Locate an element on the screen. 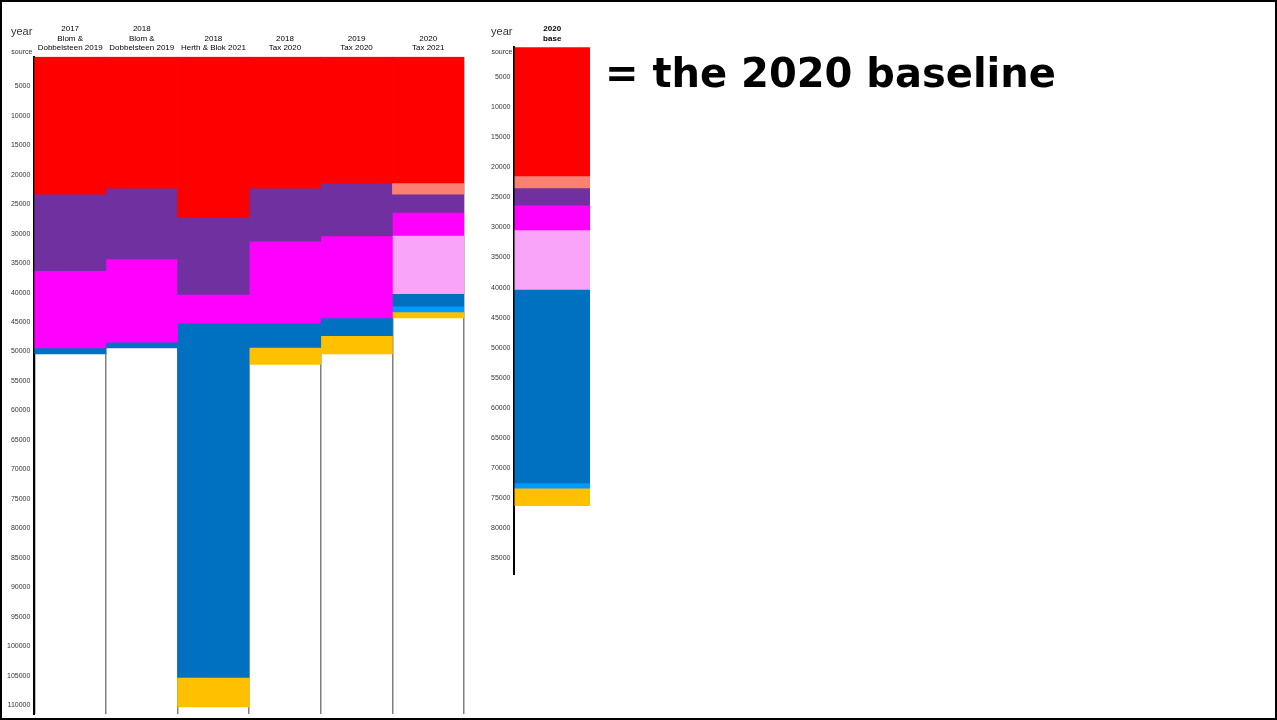 Image resolution: width=1277 pixels, height=720 pixels. x-tick-label: 2018 Blom & Dobbelsteen 2019 is located at coordinates (142, 38).